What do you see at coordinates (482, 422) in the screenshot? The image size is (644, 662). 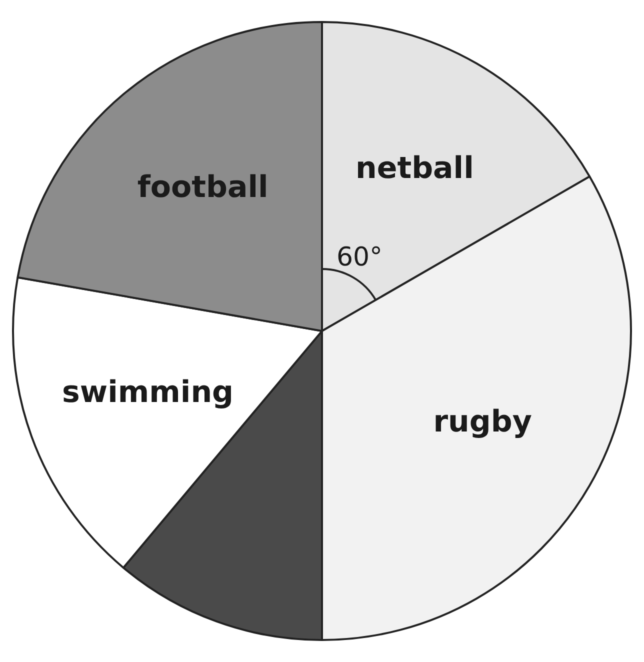 I see `slice-label: rugby` at bounding box center [482, 422].